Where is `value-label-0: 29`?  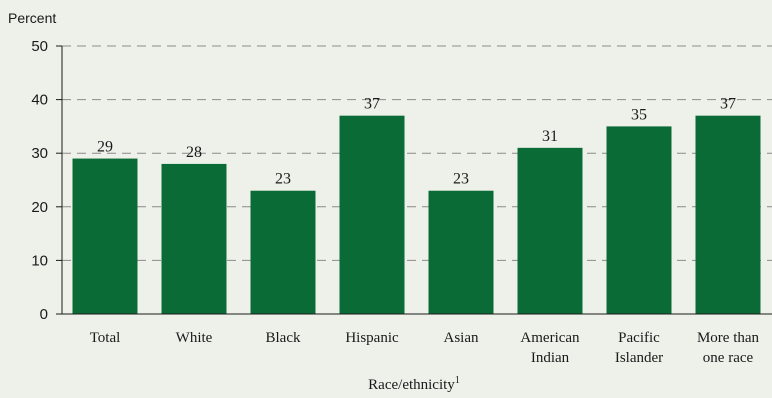
value-label-0: 29 is located at coordinates (105, 147).